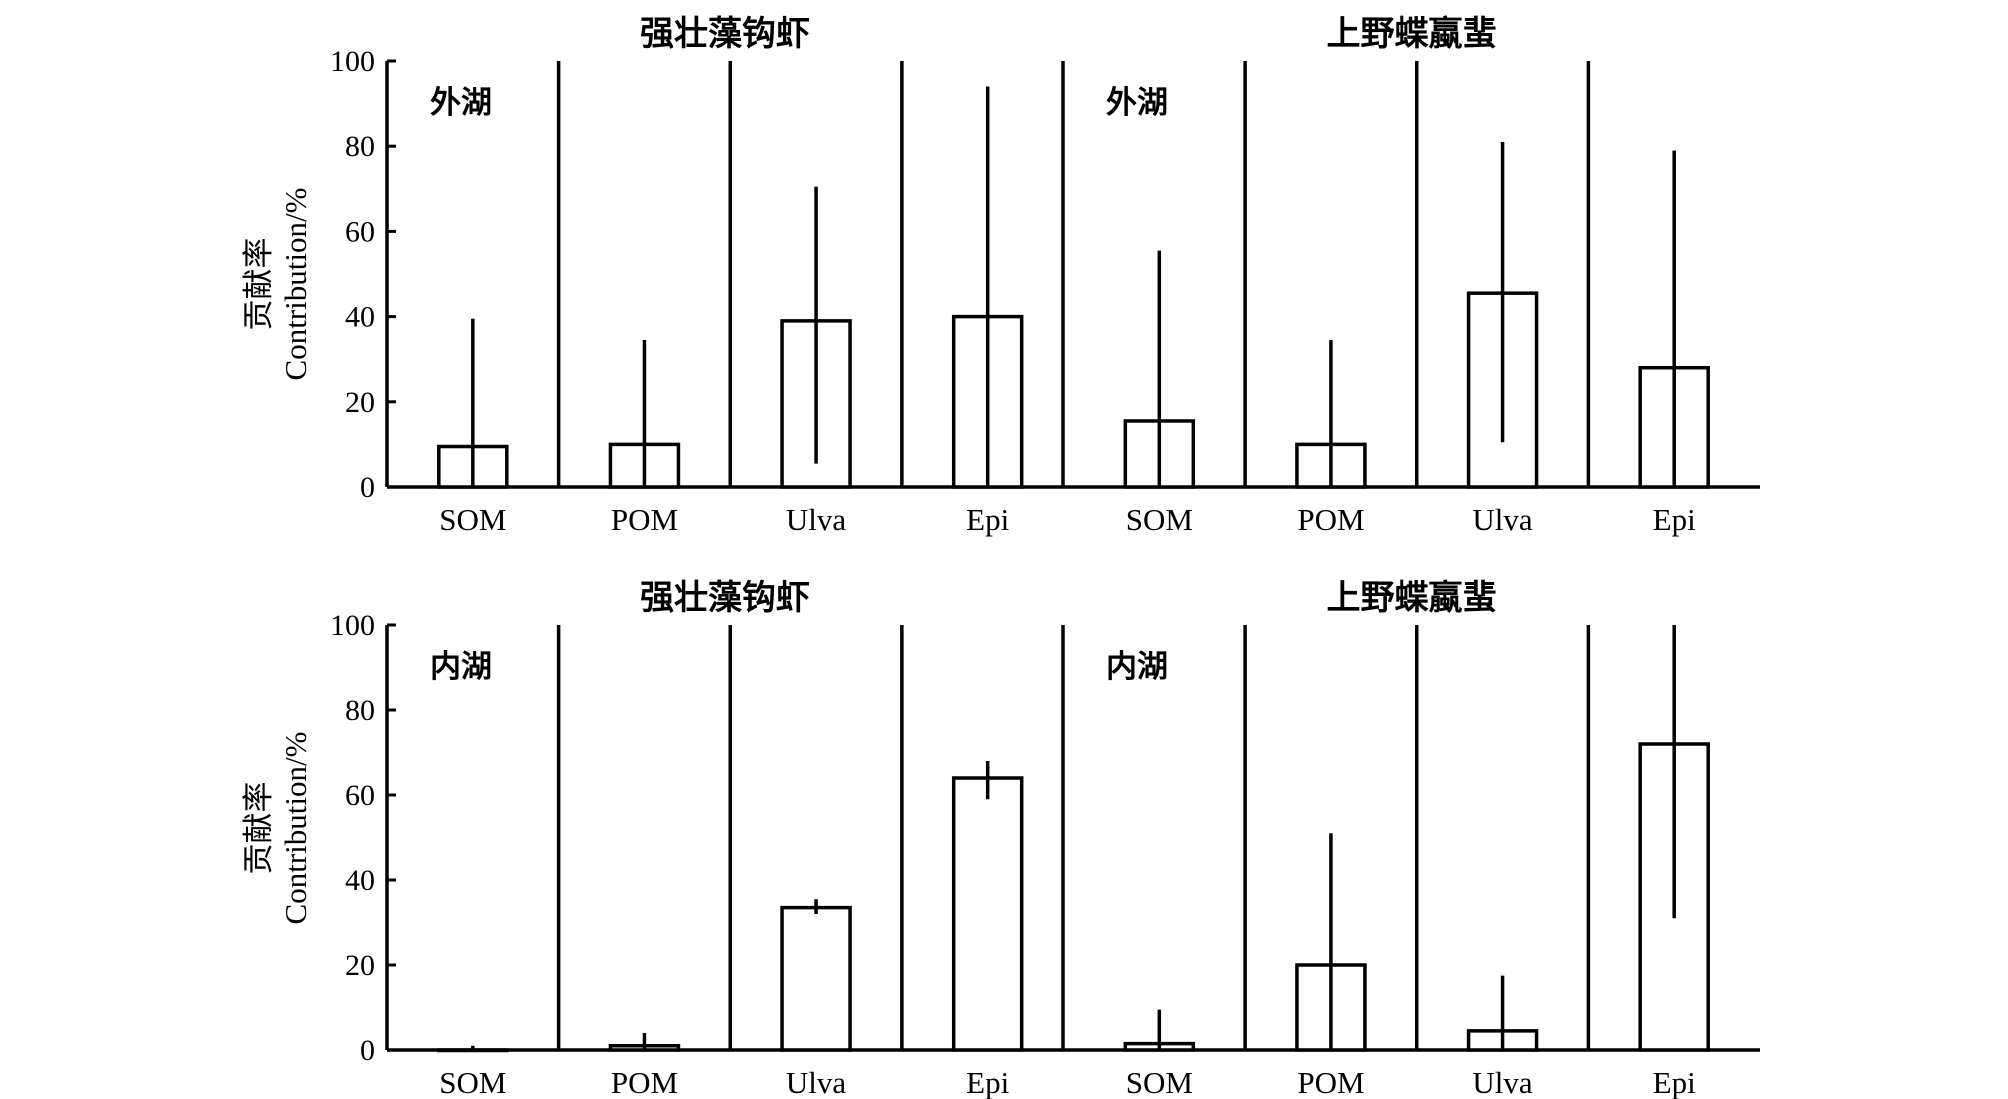 The height and width of the screenshot is (1099, 2008). I want to click on y-axis-label-cn-bottom: 贡献率, so click(259, 828).